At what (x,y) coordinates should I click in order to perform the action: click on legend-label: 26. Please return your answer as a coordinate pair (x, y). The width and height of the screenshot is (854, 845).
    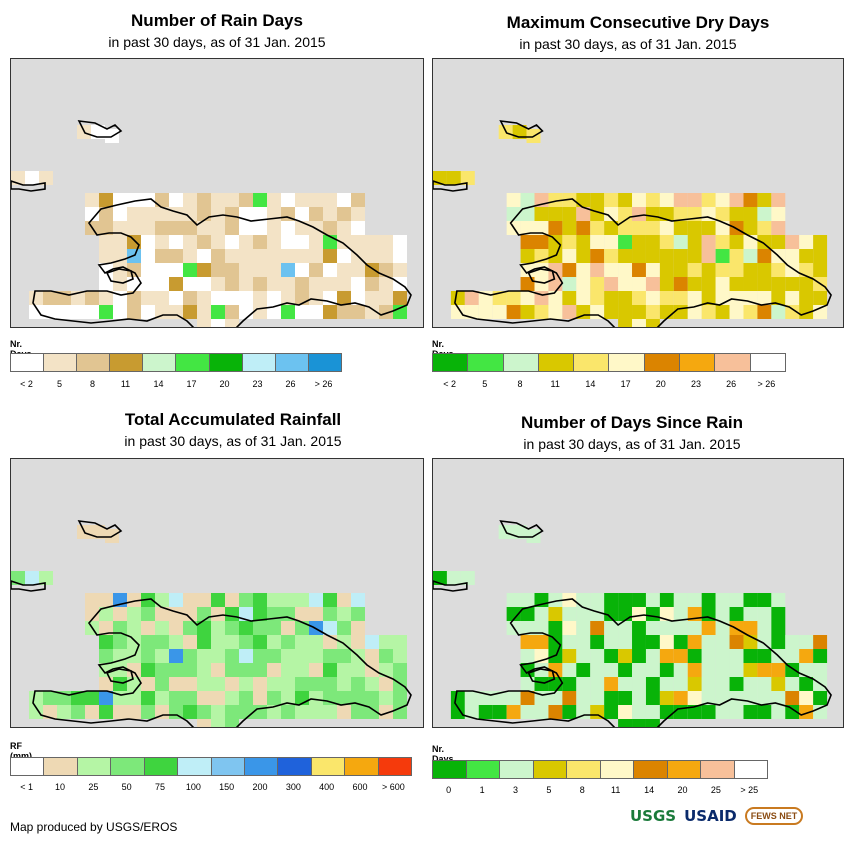
    Looking at the image, I should click on (290, 384).